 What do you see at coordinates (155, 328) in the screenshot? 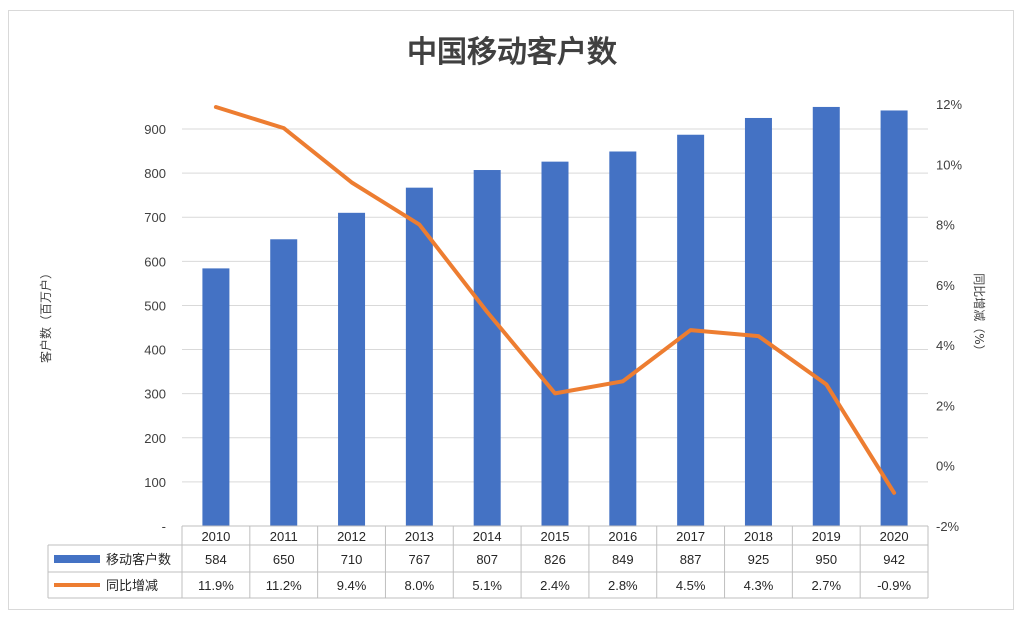
I see `left-axis-ticks: - 100 200 300 400 500 600 700 800 900` at bounding box center [155, 328].